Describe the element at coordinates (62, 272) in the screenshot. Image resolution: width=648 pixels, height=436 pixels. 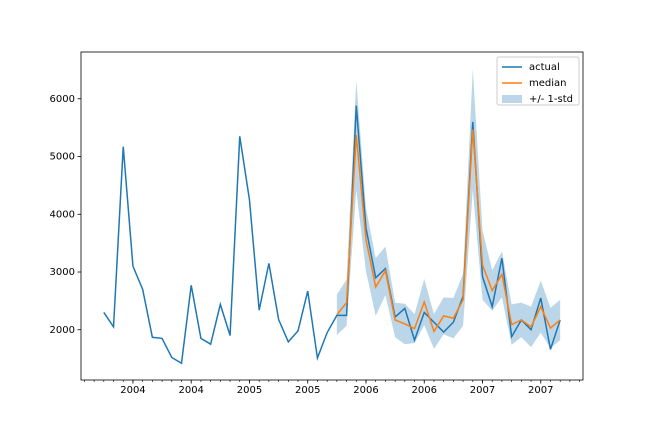
I see `y-tick-label: 3000` at that location.